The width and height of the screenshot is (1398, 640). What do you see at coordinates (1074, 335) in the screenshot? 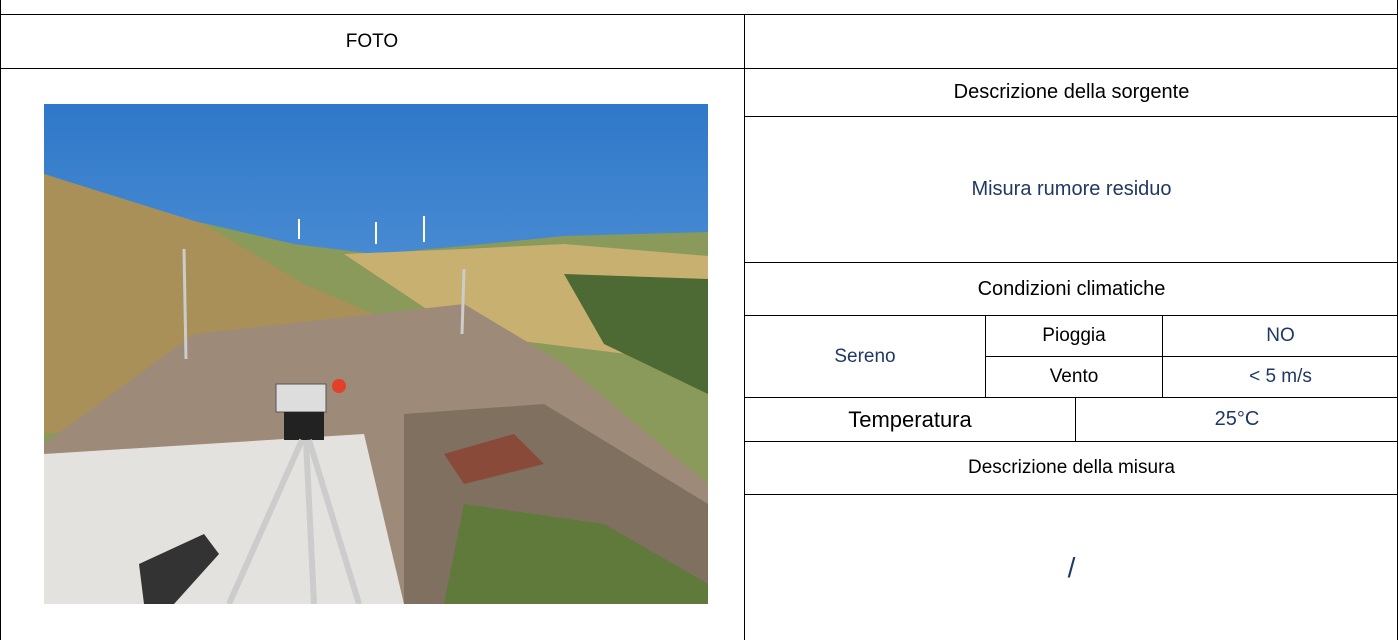
I see `rain-label: Pioggia` at bounding box center [1074, 335].